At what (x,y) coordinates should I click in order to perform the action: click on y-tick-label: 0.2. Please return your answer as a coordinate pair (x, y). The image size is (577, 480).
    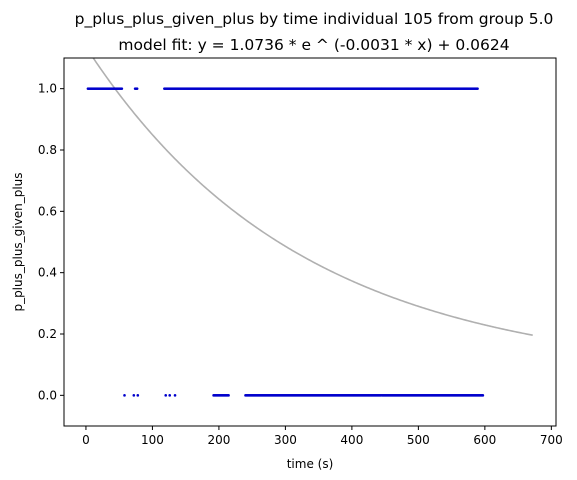
    Looking at the image, I should click on (47, 334).